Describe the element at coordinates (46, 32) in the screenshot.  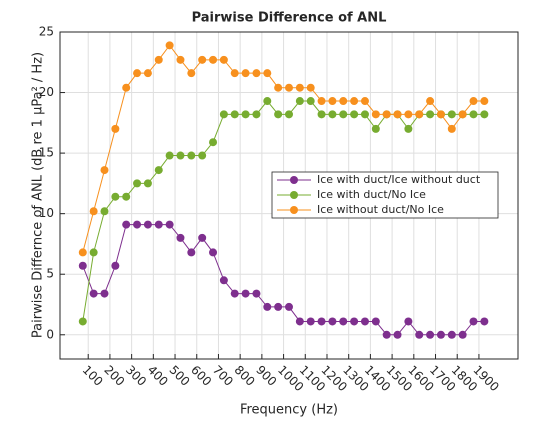
I see `y-tick-label: 25` at that location.